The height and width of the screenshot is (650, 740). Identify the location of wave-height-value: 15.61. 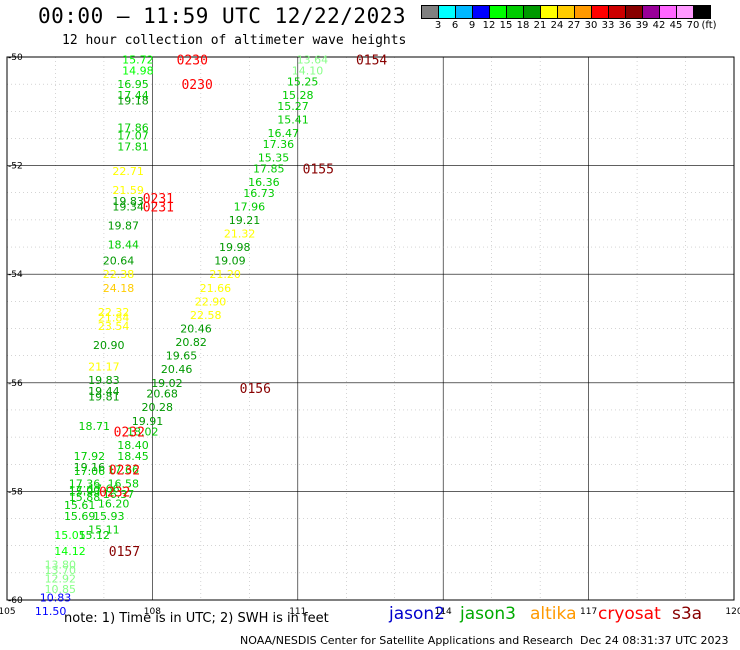
(80, 505).